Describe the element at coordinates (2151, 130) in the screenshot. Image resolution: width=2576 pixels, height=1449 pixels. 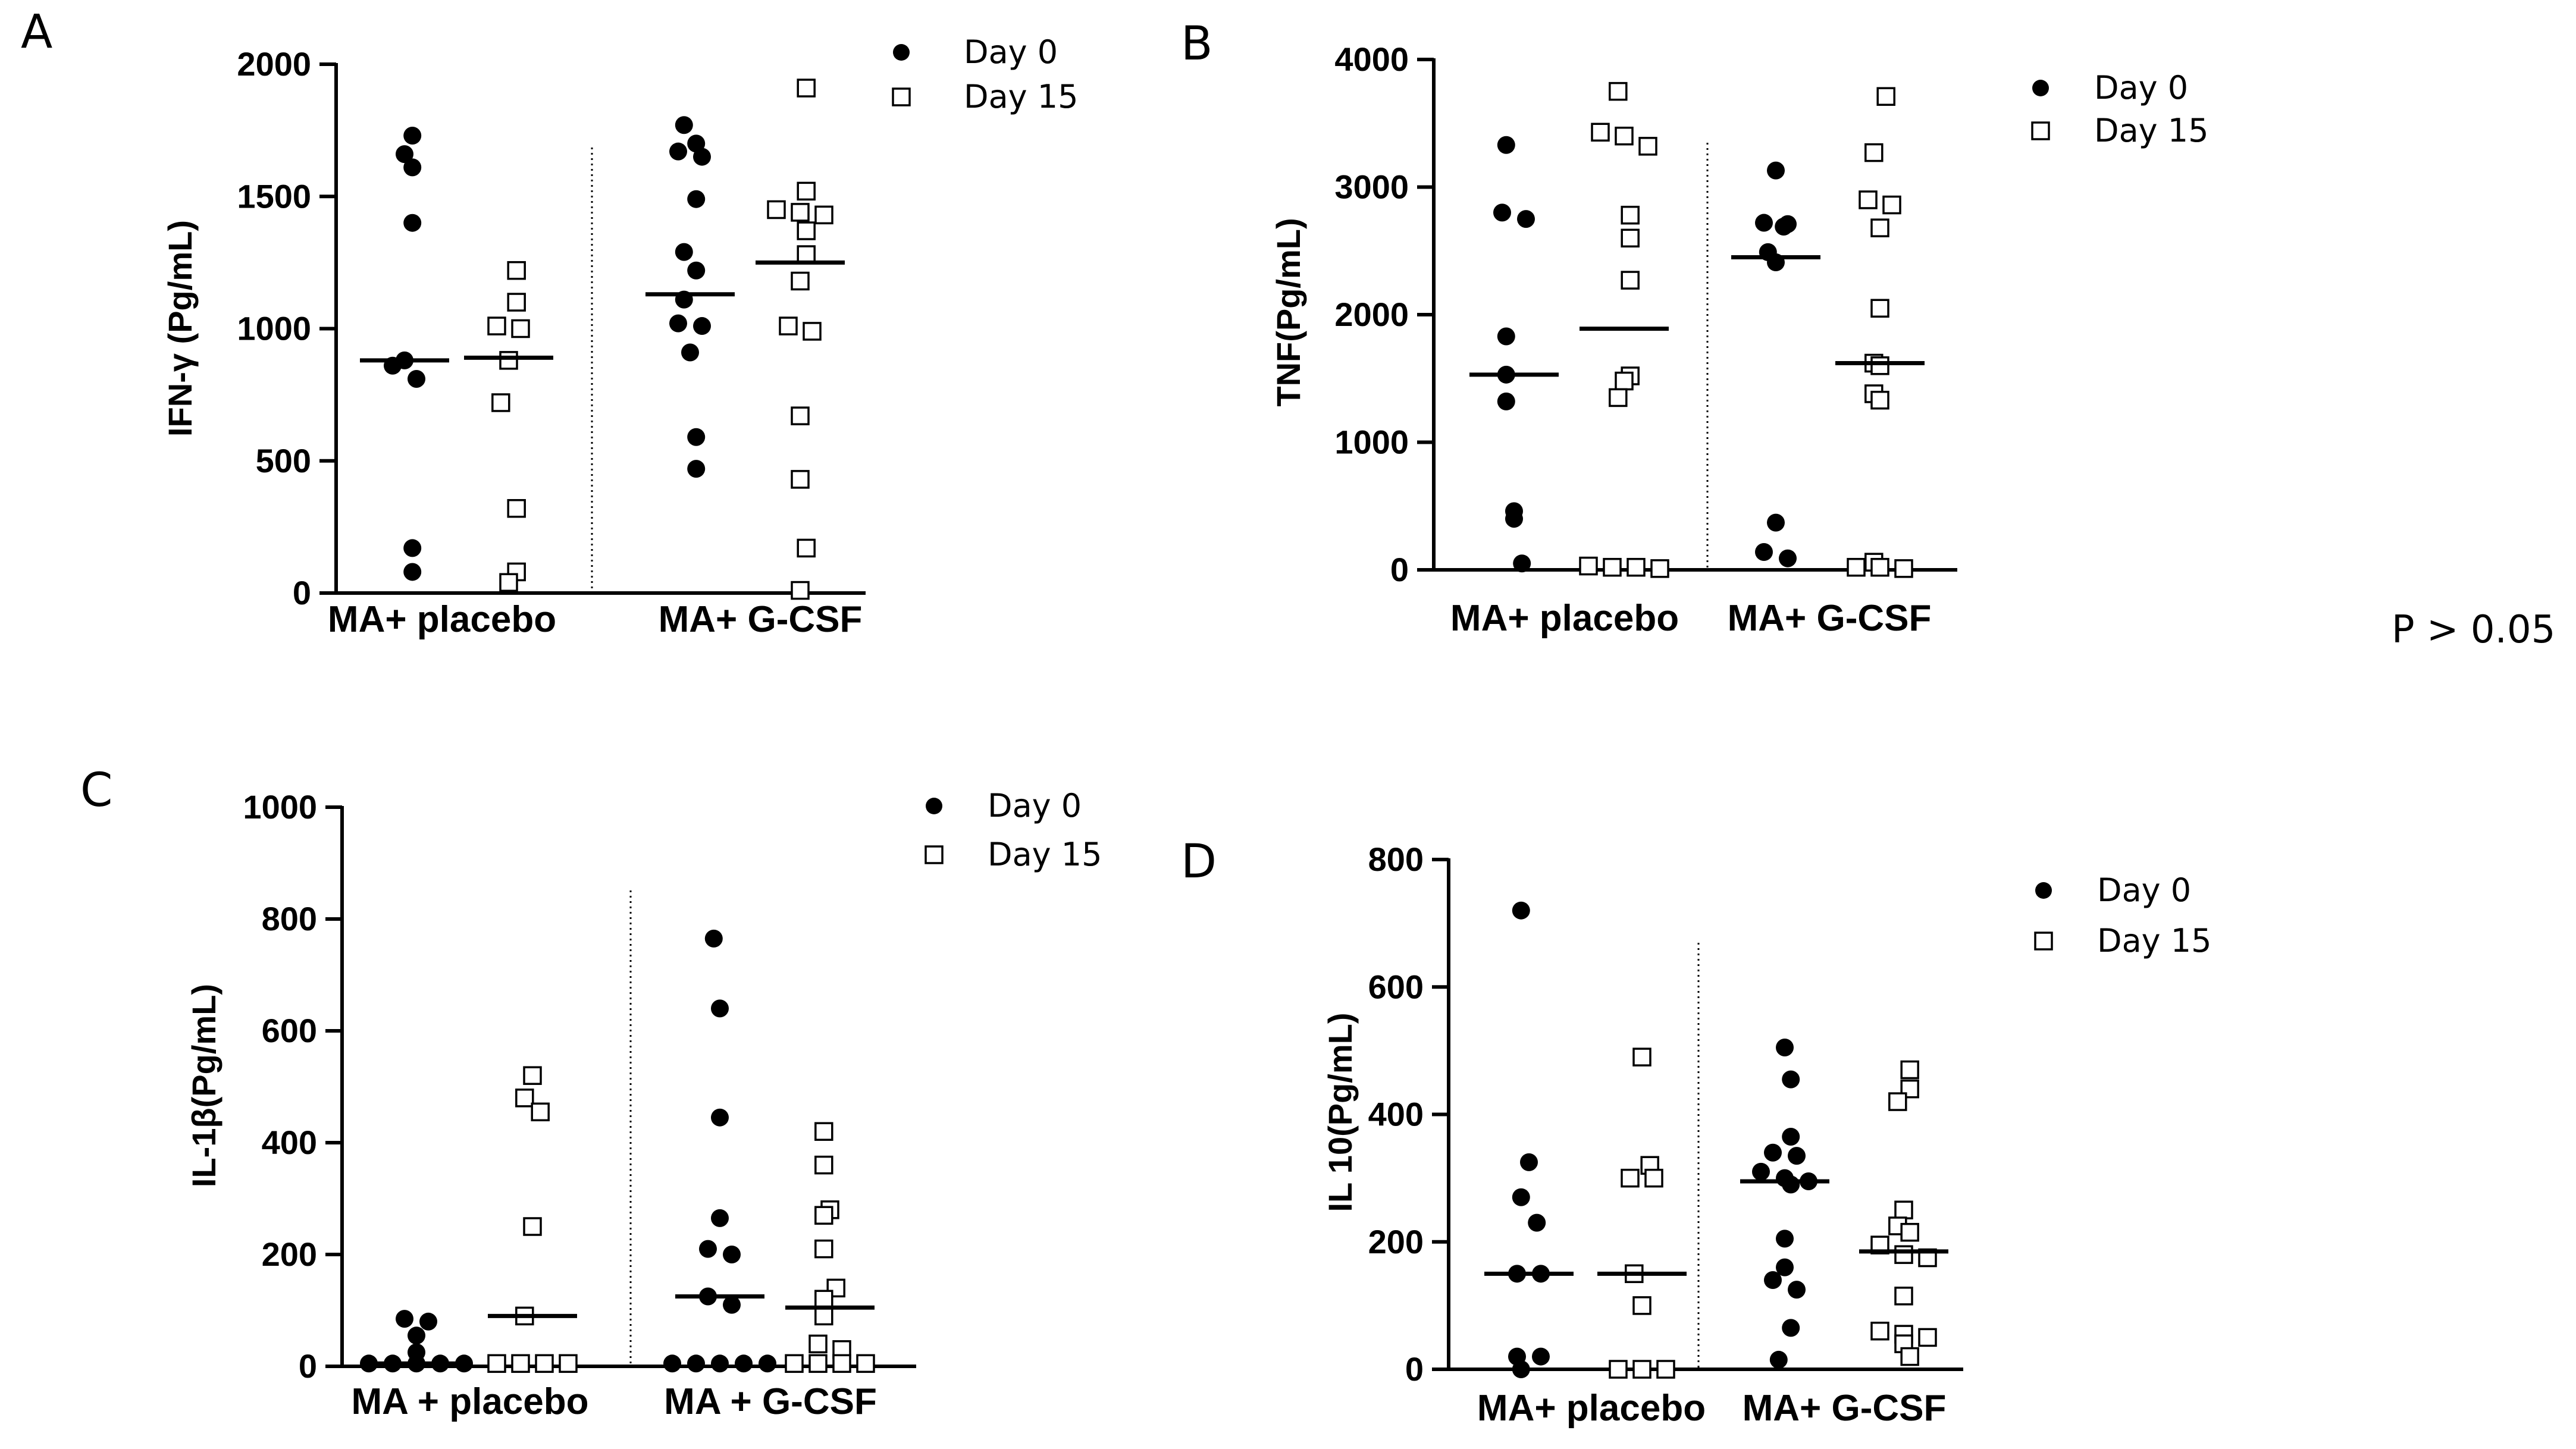
I see `panel-b-legend-day15-label: Day 15` at that location.